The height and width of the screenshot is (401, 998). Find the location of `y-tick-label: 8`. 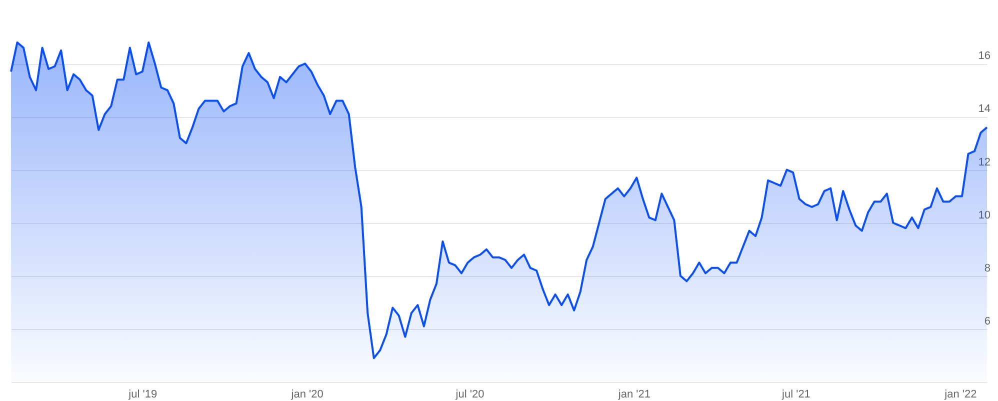

y-tick-label: 8 is located at coordinates (987, 268).